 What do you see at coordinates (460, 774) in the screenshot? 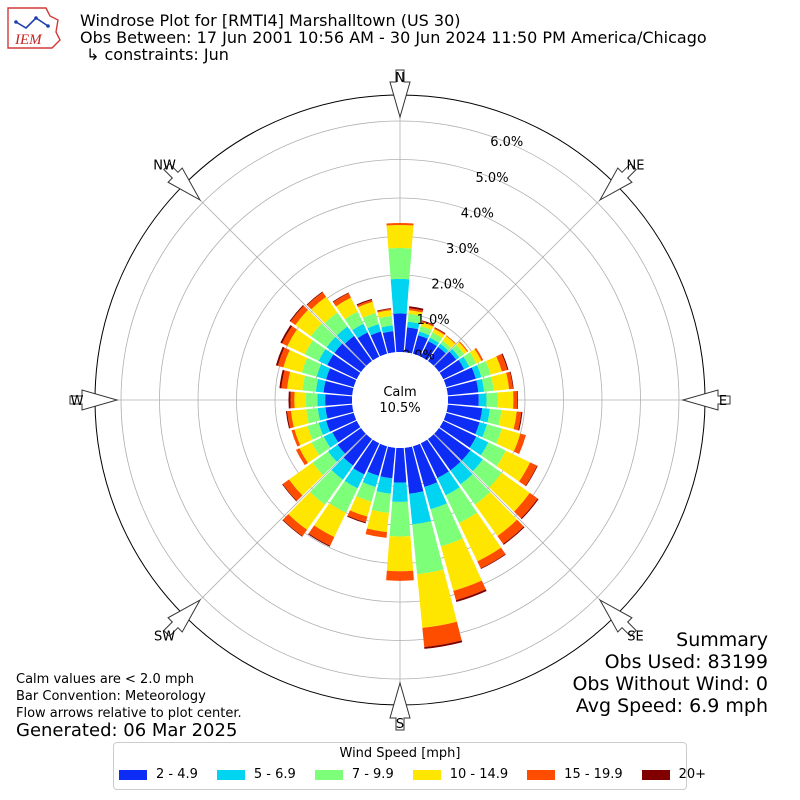
I see `legend-item: 10 - 14.9` at bounding box center [460, 774].